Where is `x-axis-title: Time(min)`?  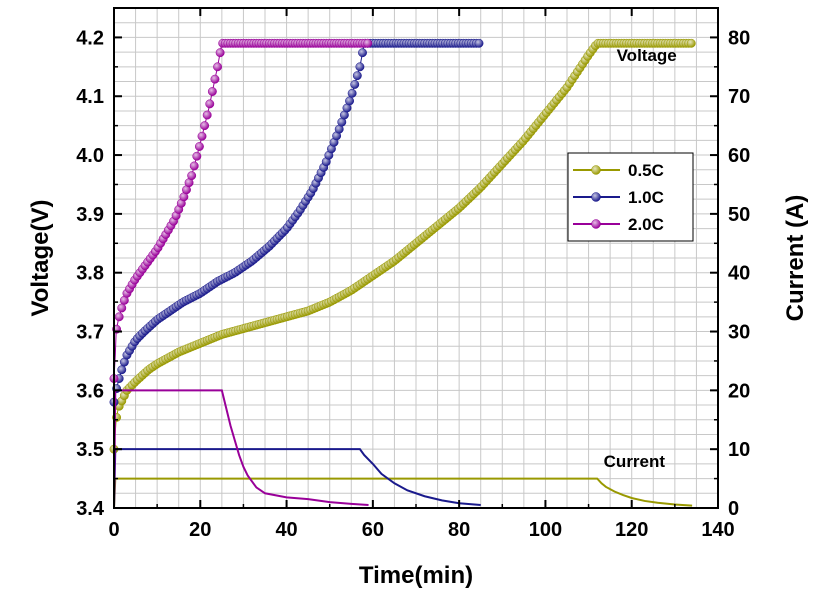 x-axis-title: Time(min) is located at coordinates (416, 575).